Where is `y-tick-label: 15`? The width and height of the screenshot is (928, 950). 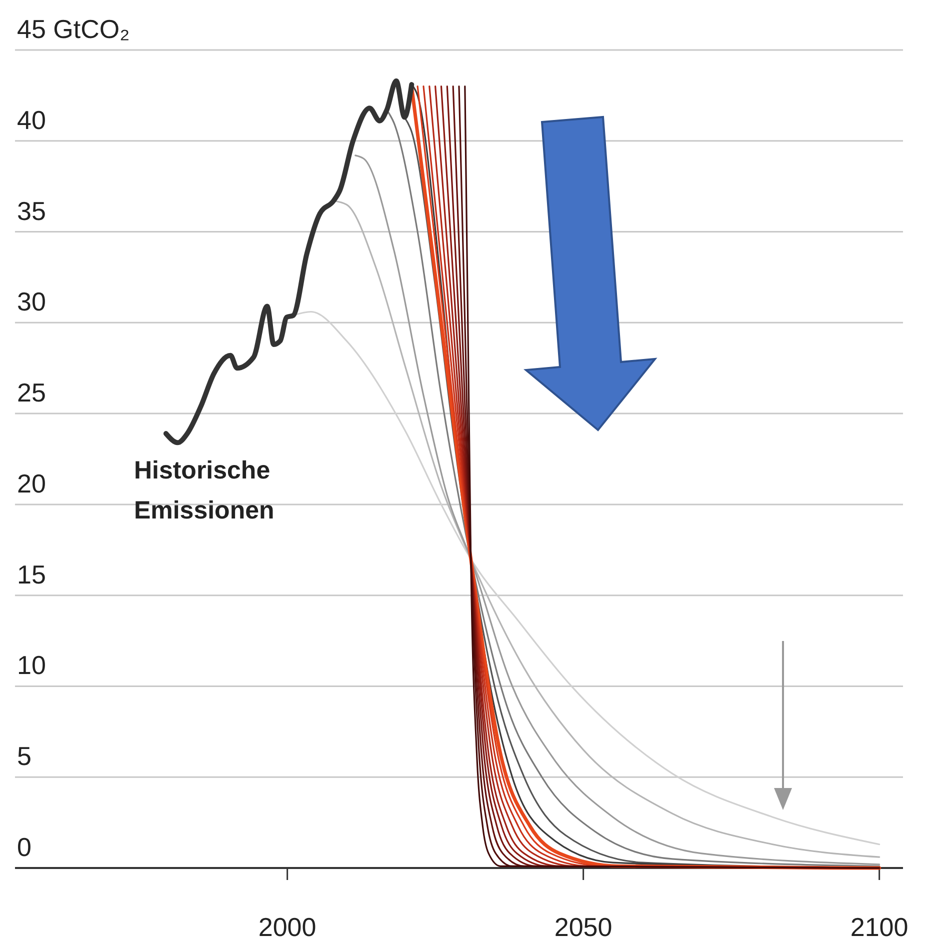 y-tick-label: 15 is located at coordinates (31, 574).